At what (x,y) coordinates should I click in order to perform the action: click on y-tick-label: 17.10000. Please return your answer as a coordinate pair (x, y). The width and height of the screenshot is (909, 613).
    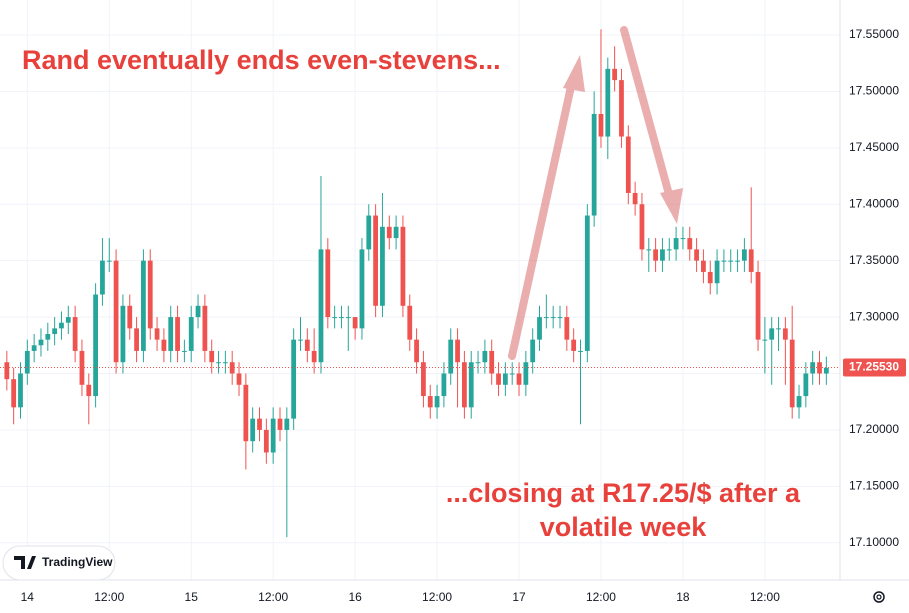
    Looking at the image, I should click on (874, 542).